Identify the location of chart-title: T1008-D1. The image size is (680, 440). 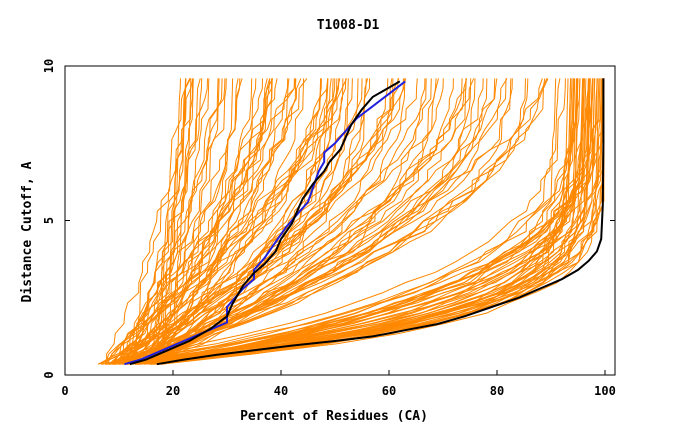
(348, 25).